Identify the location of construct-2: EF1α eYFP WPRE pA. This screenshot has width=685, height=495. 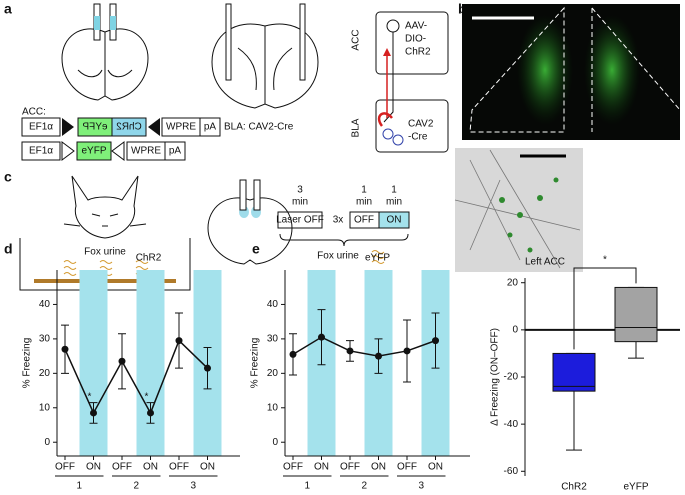
(103, 151).